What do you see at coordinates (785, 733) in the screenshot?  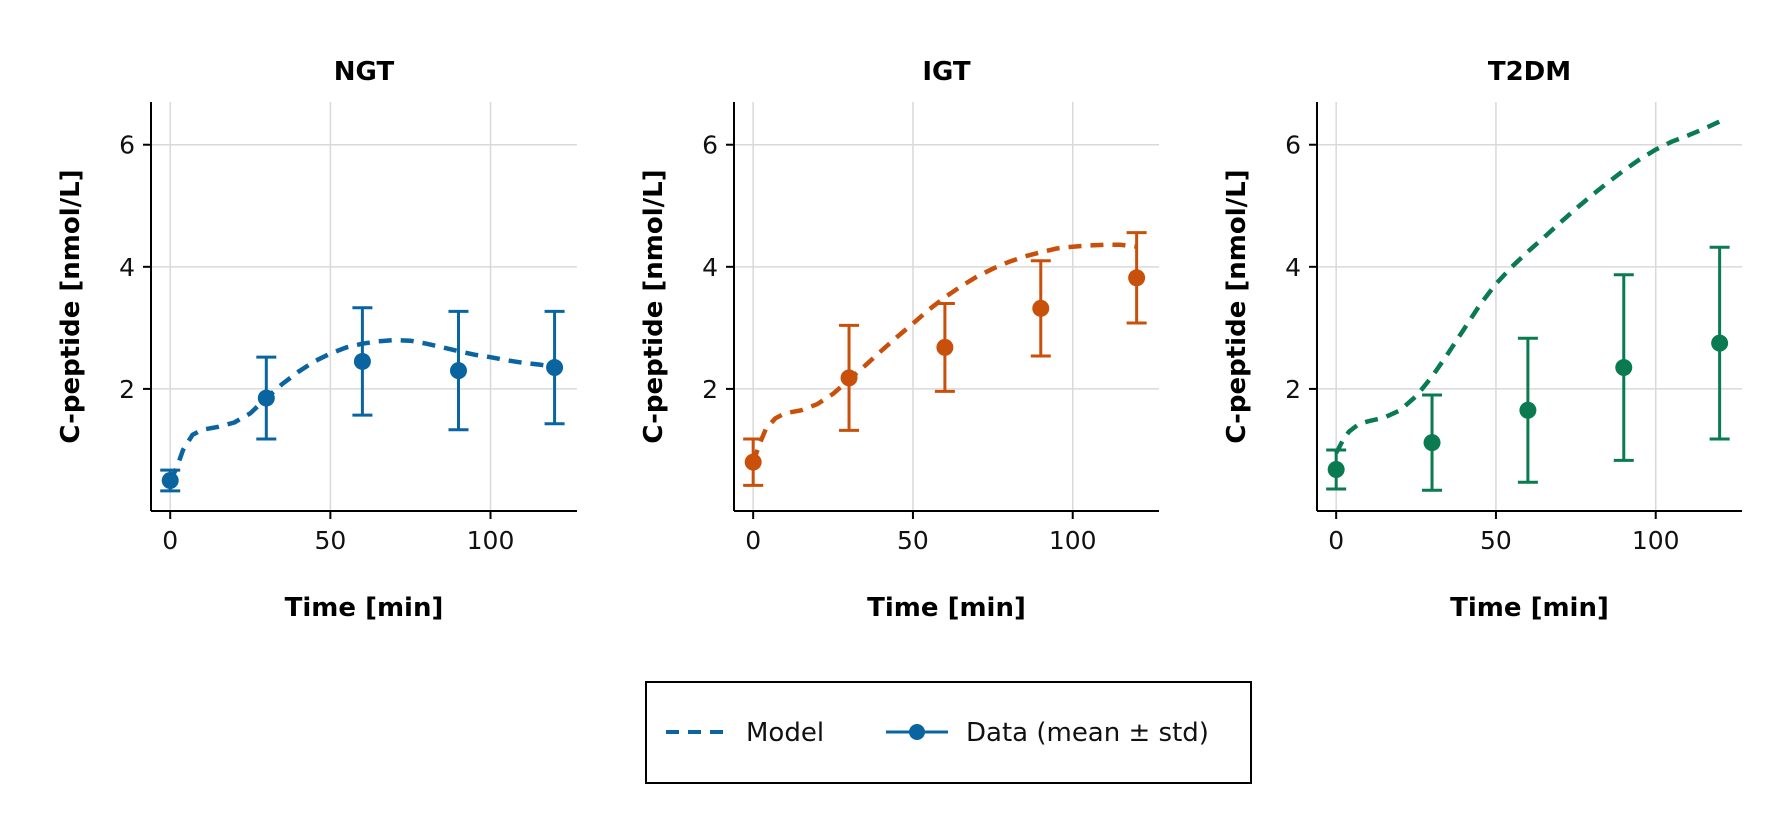 I see `legend-model-label: Model` at bounding box center [785, 733].